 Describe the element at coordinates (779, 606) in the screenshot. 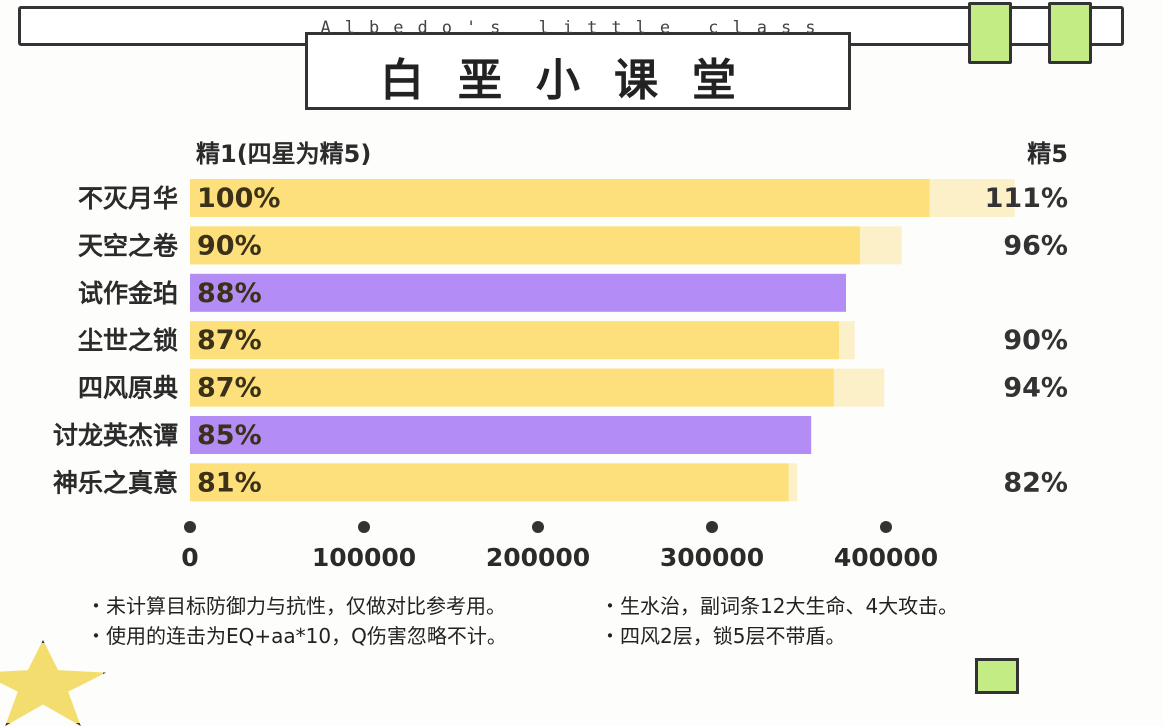

I see `note-stats: ・生水治，副词条12大生命、4大攻击。` at that location.